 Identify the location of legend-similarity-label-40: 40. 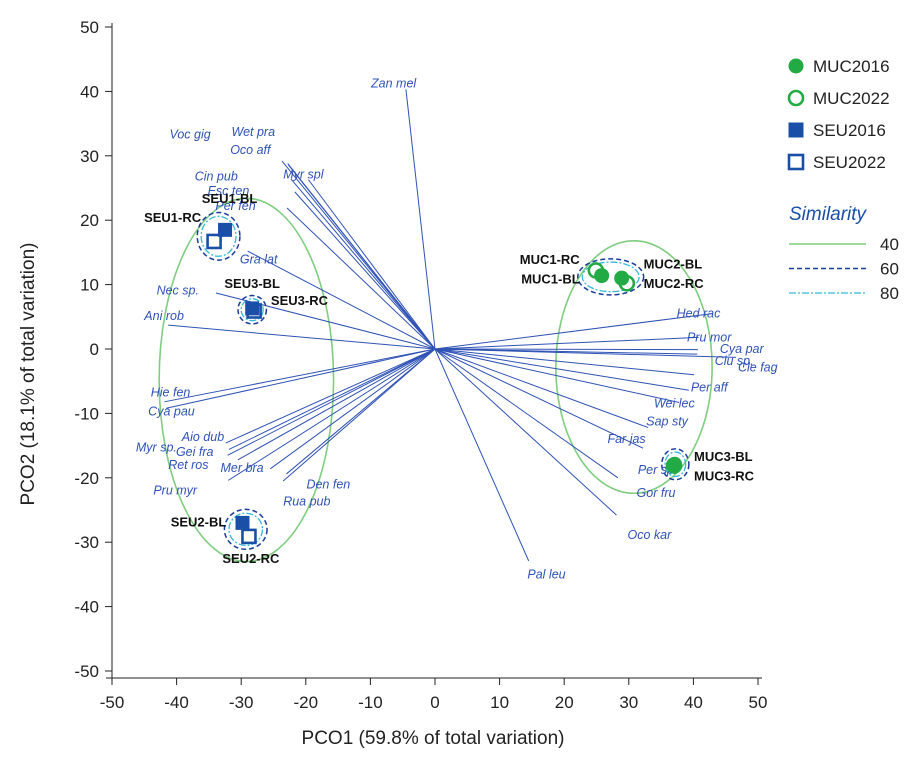
(889, 244).